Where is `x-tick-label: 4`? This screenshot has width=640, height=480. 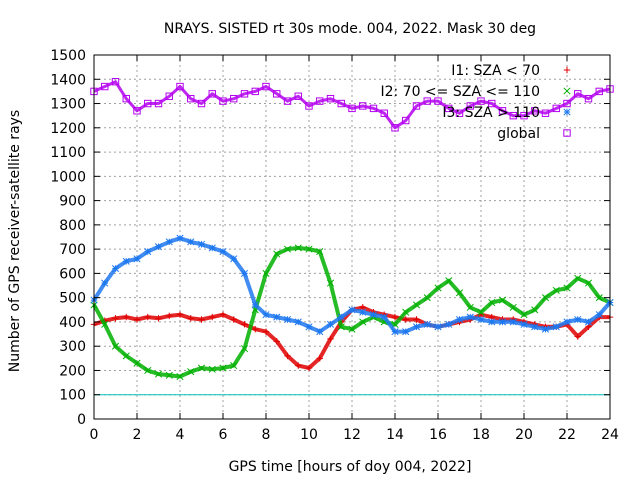 x-tick-label: 4 is located at coordinates (180, 435).